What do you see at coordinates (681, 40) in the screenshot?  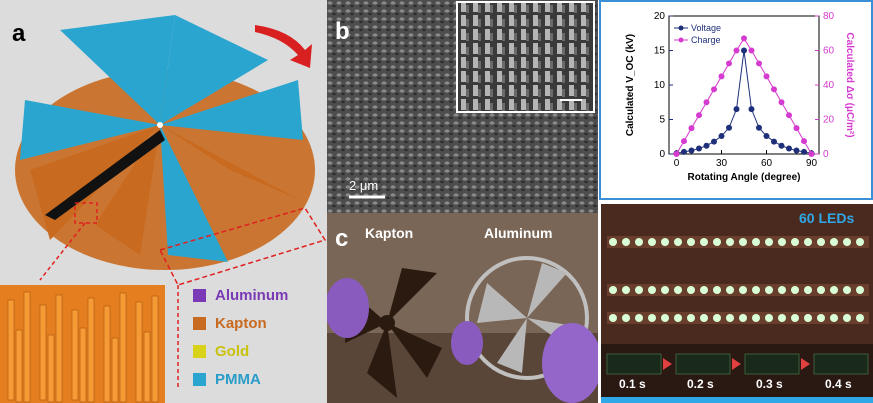 I see `legend-marker-charge` at bounding box center [681, 40].